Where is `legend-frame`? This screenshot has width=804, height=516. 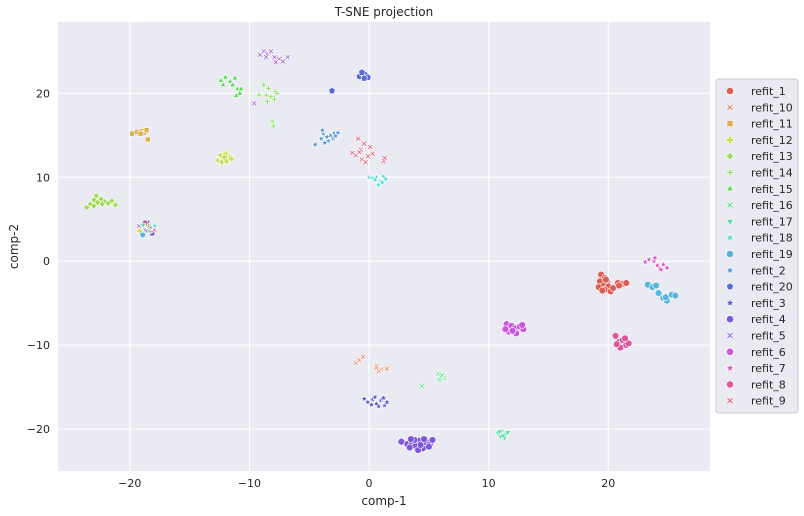
legend-frame is located at coordinates (757, 246).